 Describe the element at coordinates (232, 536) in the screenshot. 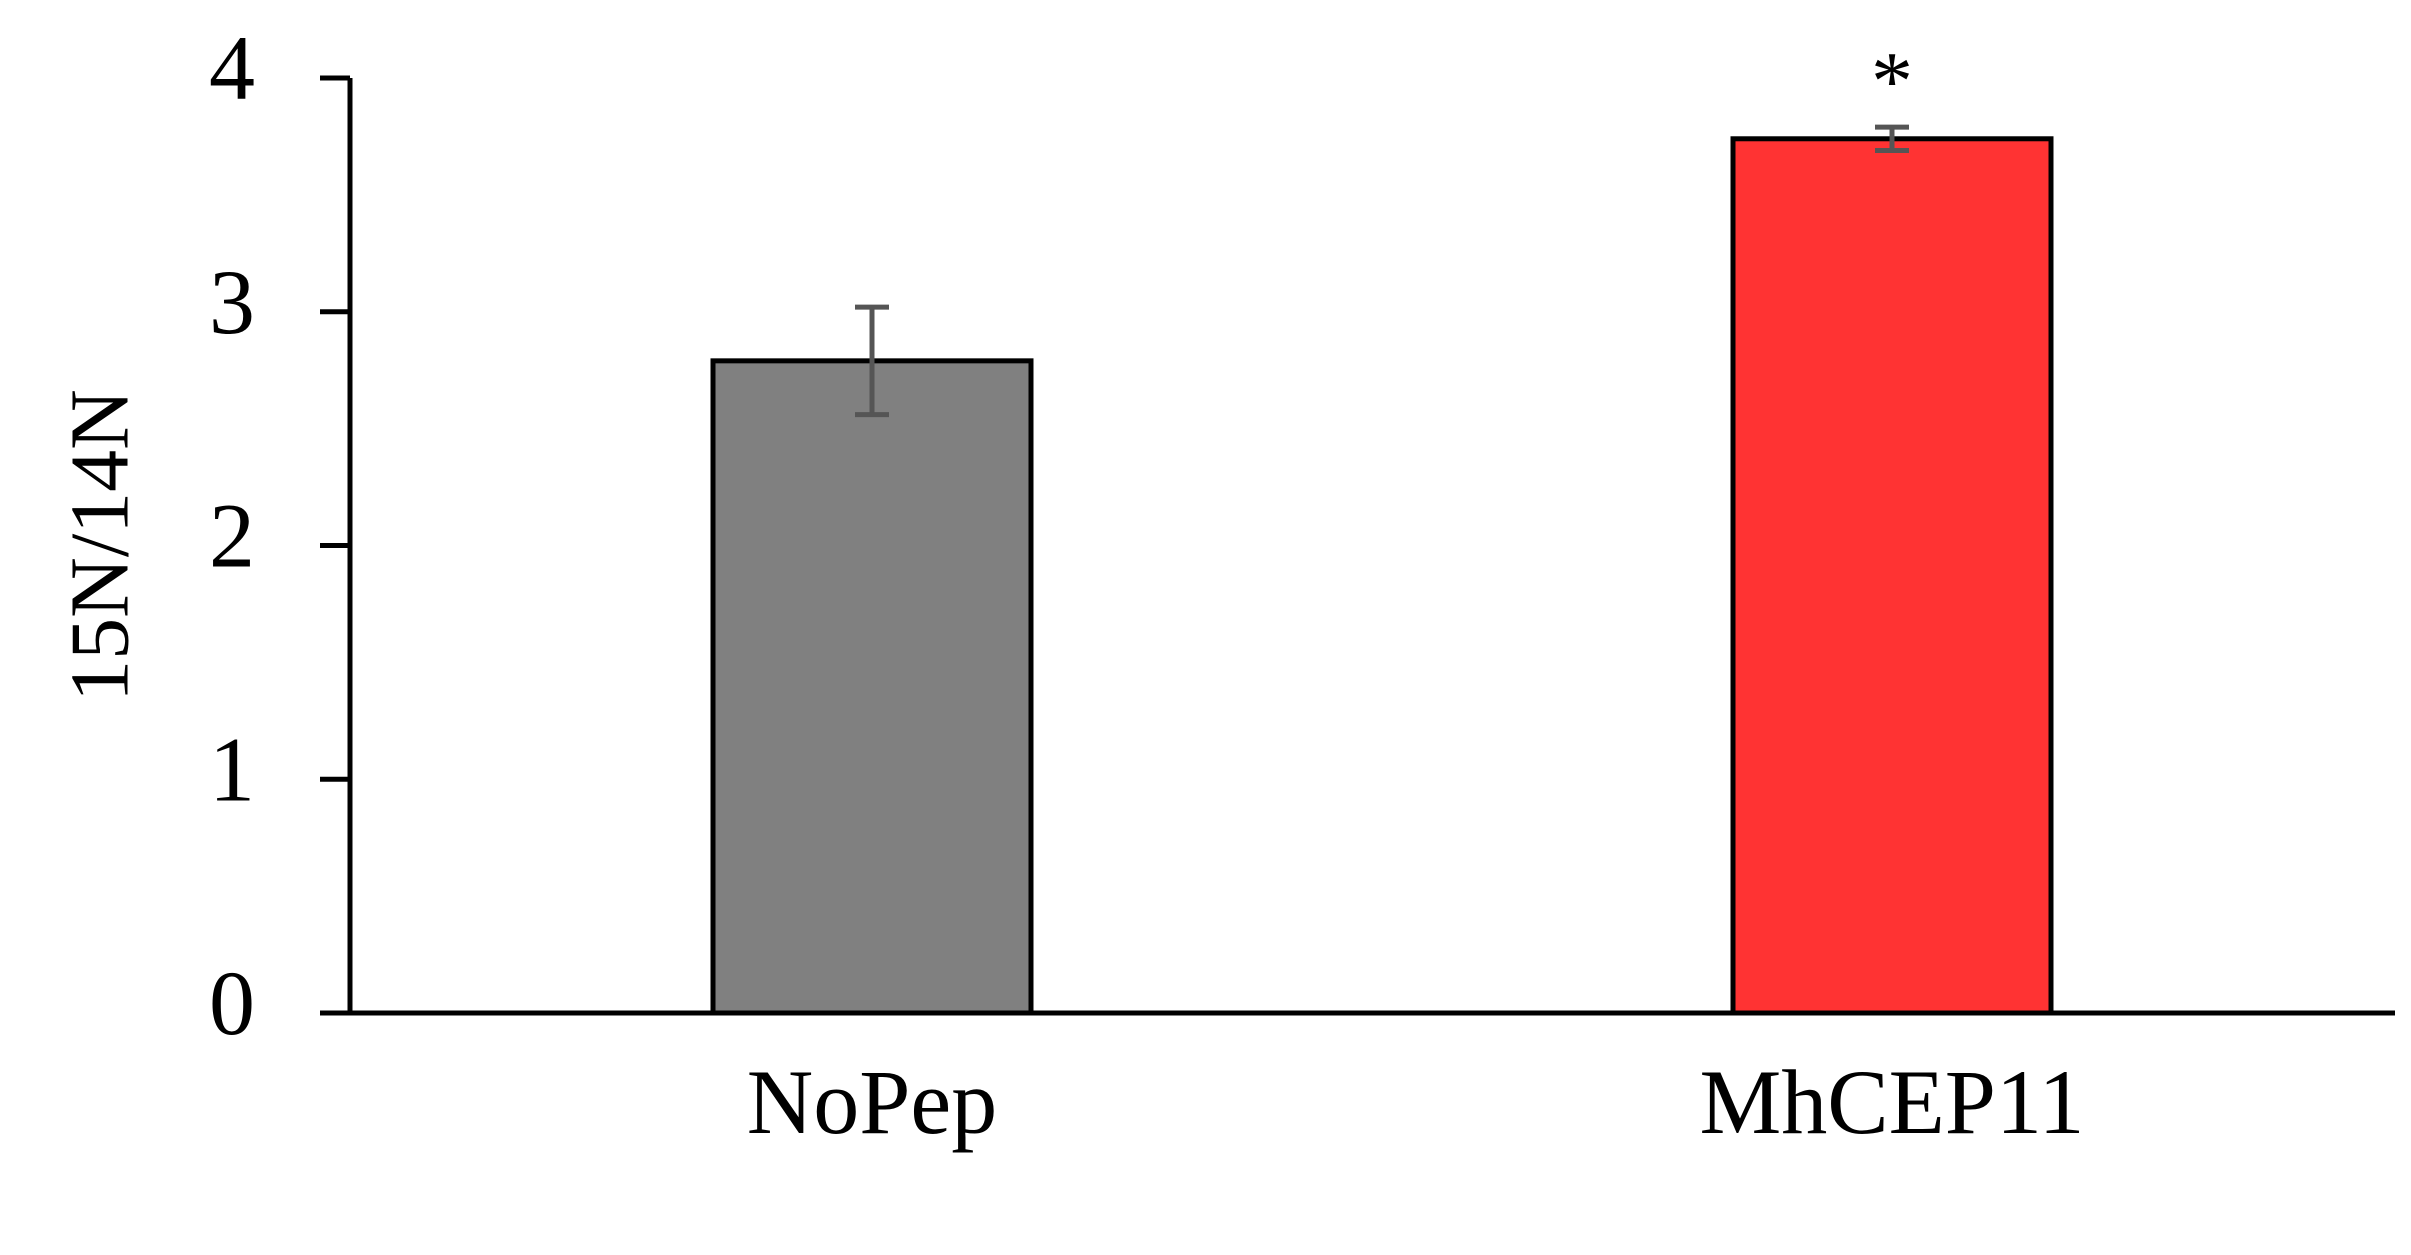

I see `y-tick-label: 2` at that location.